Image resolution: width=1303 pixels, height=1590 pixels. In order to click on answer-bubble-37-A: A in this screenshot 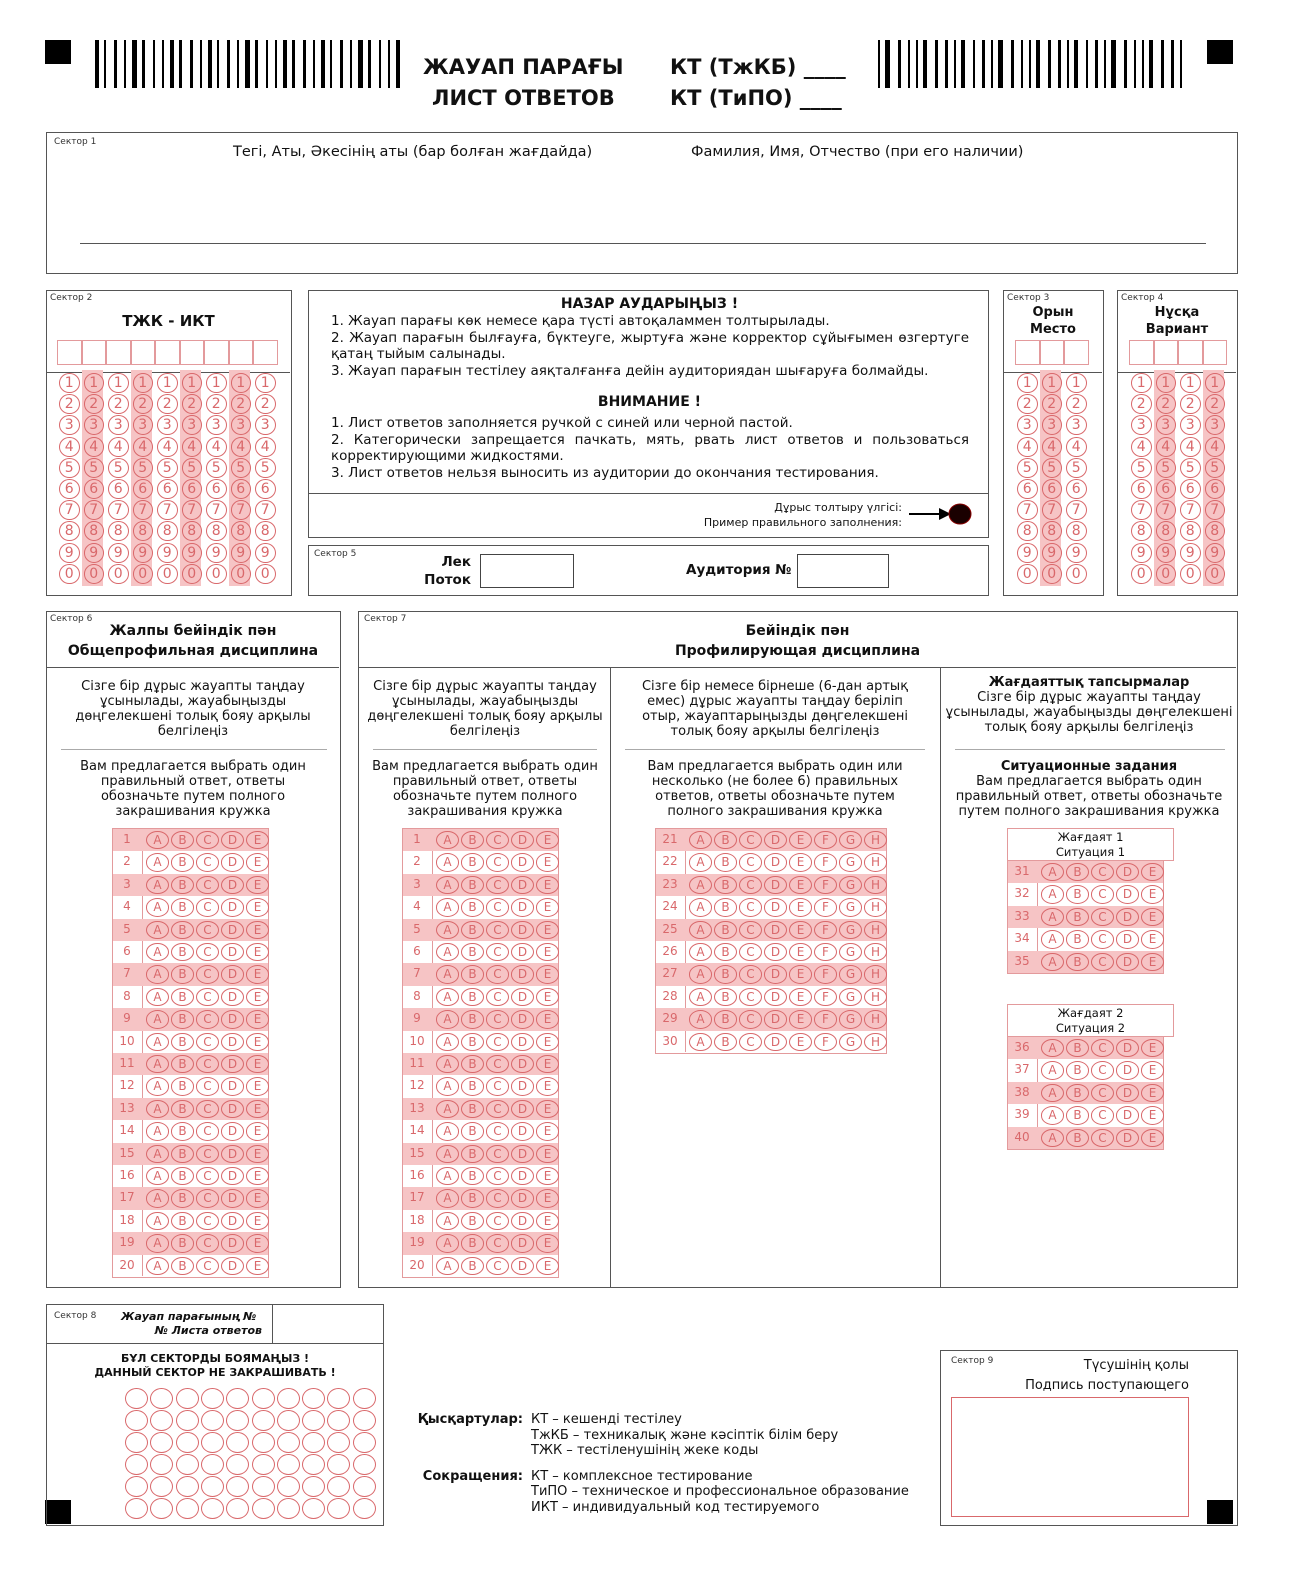, I will do `click(1052, 1070)`.